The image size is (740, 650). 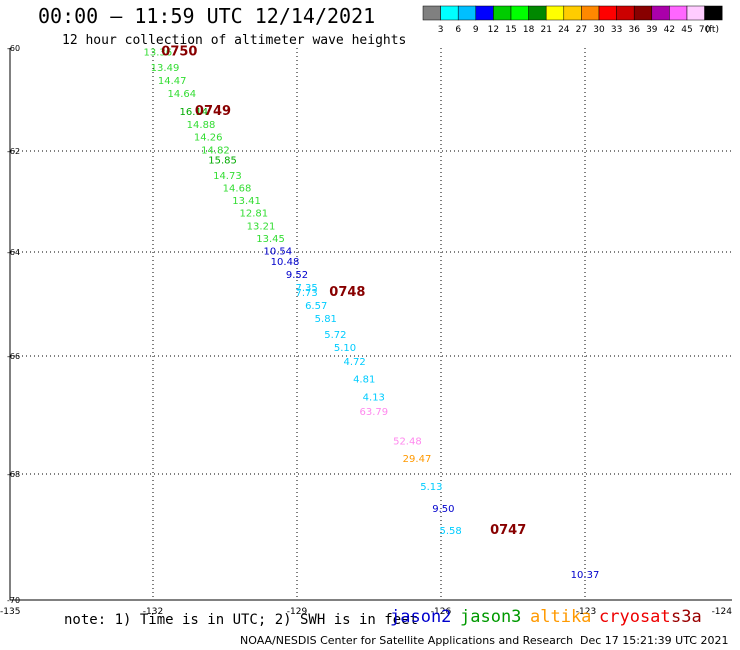 I want to click on swh-value: 4.81, so click(x=364, y=380).